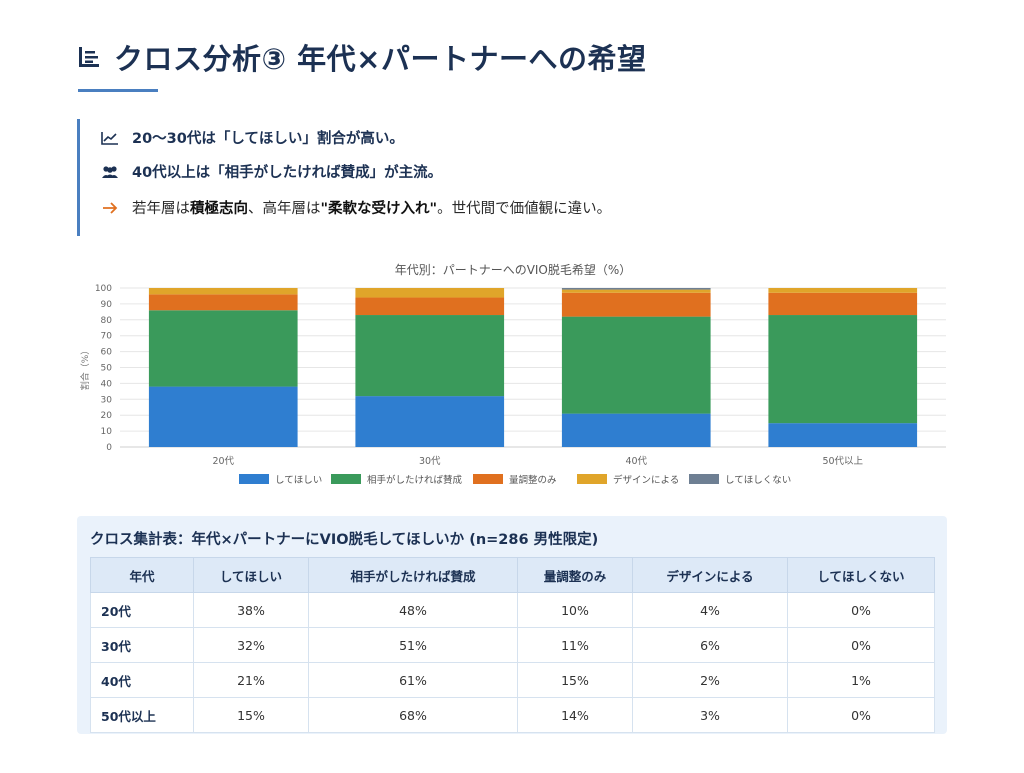 The image size is (1024, 773). What do you see at coordinates (861, 680) in the screenshot?
I see `cell: 1%` at bounding box center [861, 680].